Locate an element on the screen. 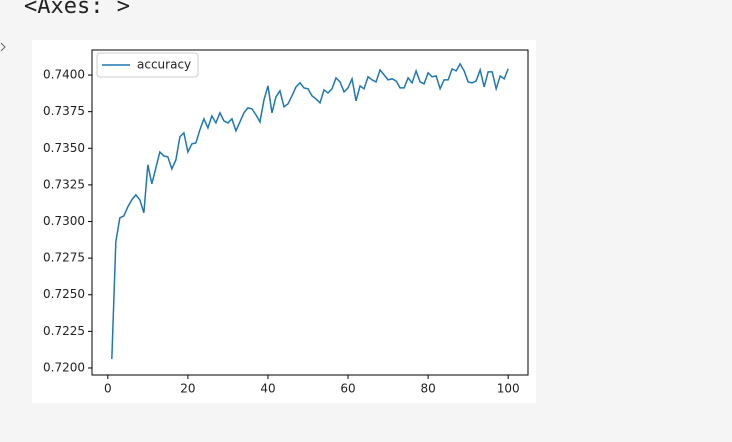 The height and width of the screenshot is (442, 732). y-tick-label: 0.7250 is located at coordinates (64, 294).